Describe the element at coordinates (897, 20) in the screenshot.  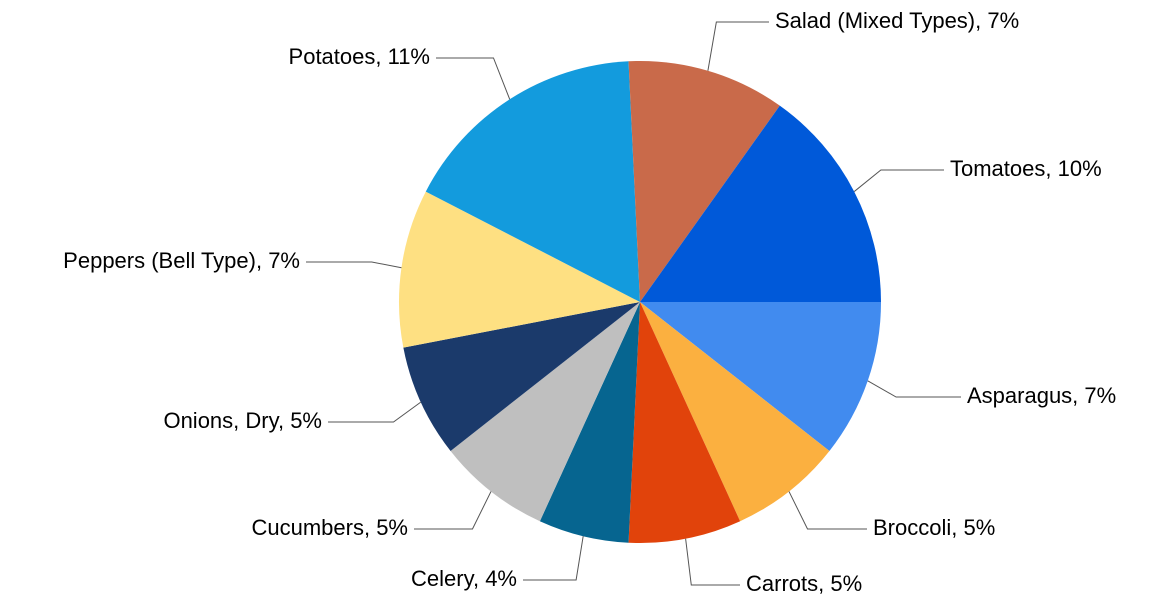
I see `data-label: Salad (Mixed Types), 7%` at that location.